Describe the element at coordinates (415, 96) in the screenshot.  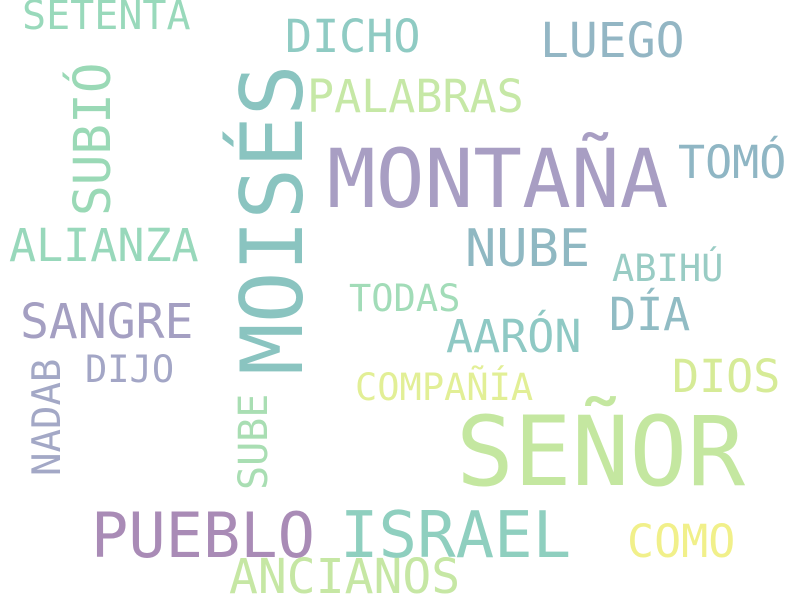
I see `word-palabras: PALABRAS` at that location.